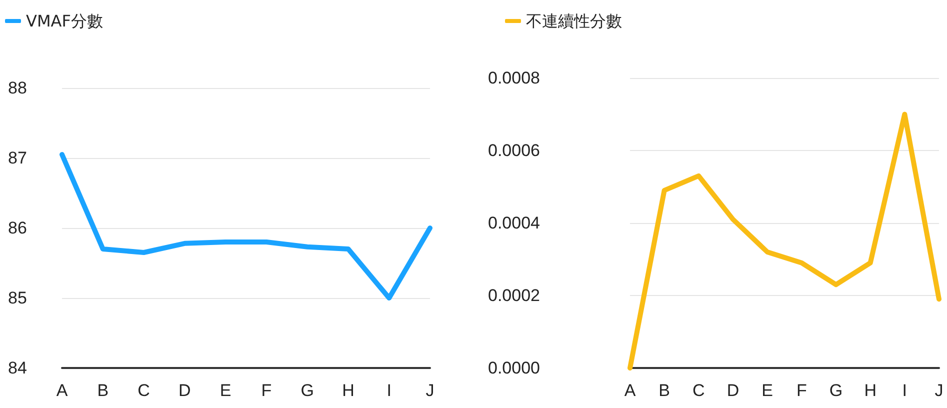 This screenshot has height=408, width=947. Describe the element at coordinates (17, 228) in the screenshot. I see `y-tick-label: 86` at that location.